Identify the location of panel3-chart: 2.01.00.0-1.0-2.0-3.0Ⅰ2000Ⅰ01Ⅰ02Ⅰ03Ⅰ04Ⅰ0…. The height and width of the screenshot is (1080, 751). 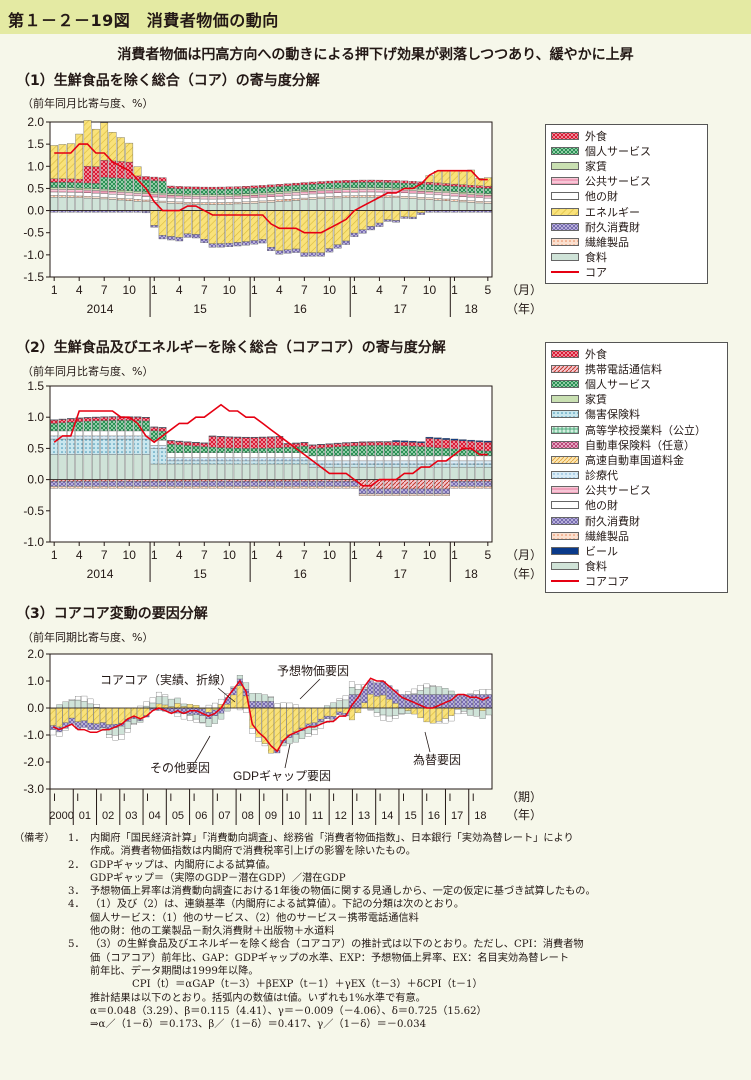
(282, 736).